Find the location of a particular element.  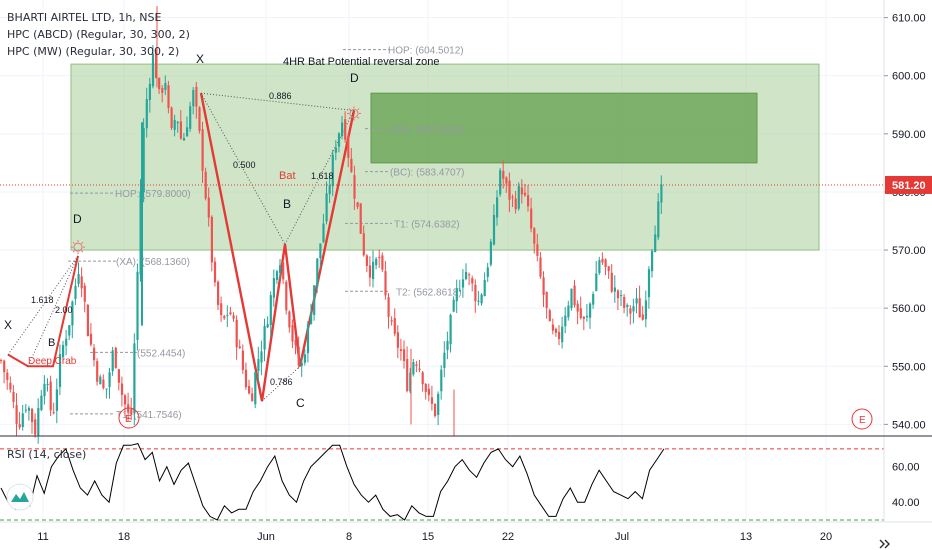

double-chevron-icon is located at coordinates (884, 544).